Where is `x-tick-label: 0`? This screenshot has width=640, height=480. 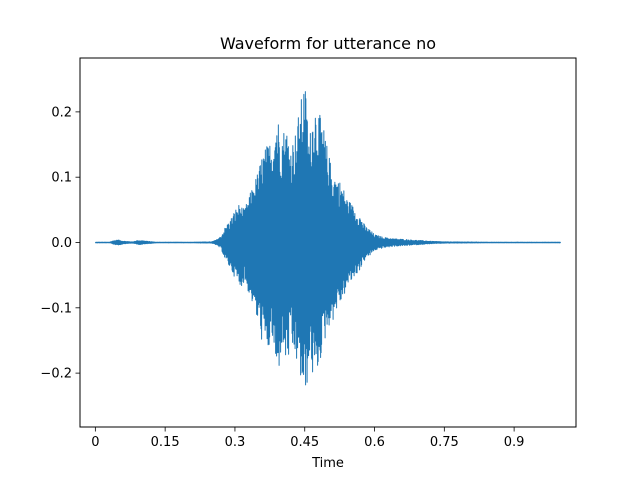
x-tick-label: 0 is located at coordinates (95, 442).